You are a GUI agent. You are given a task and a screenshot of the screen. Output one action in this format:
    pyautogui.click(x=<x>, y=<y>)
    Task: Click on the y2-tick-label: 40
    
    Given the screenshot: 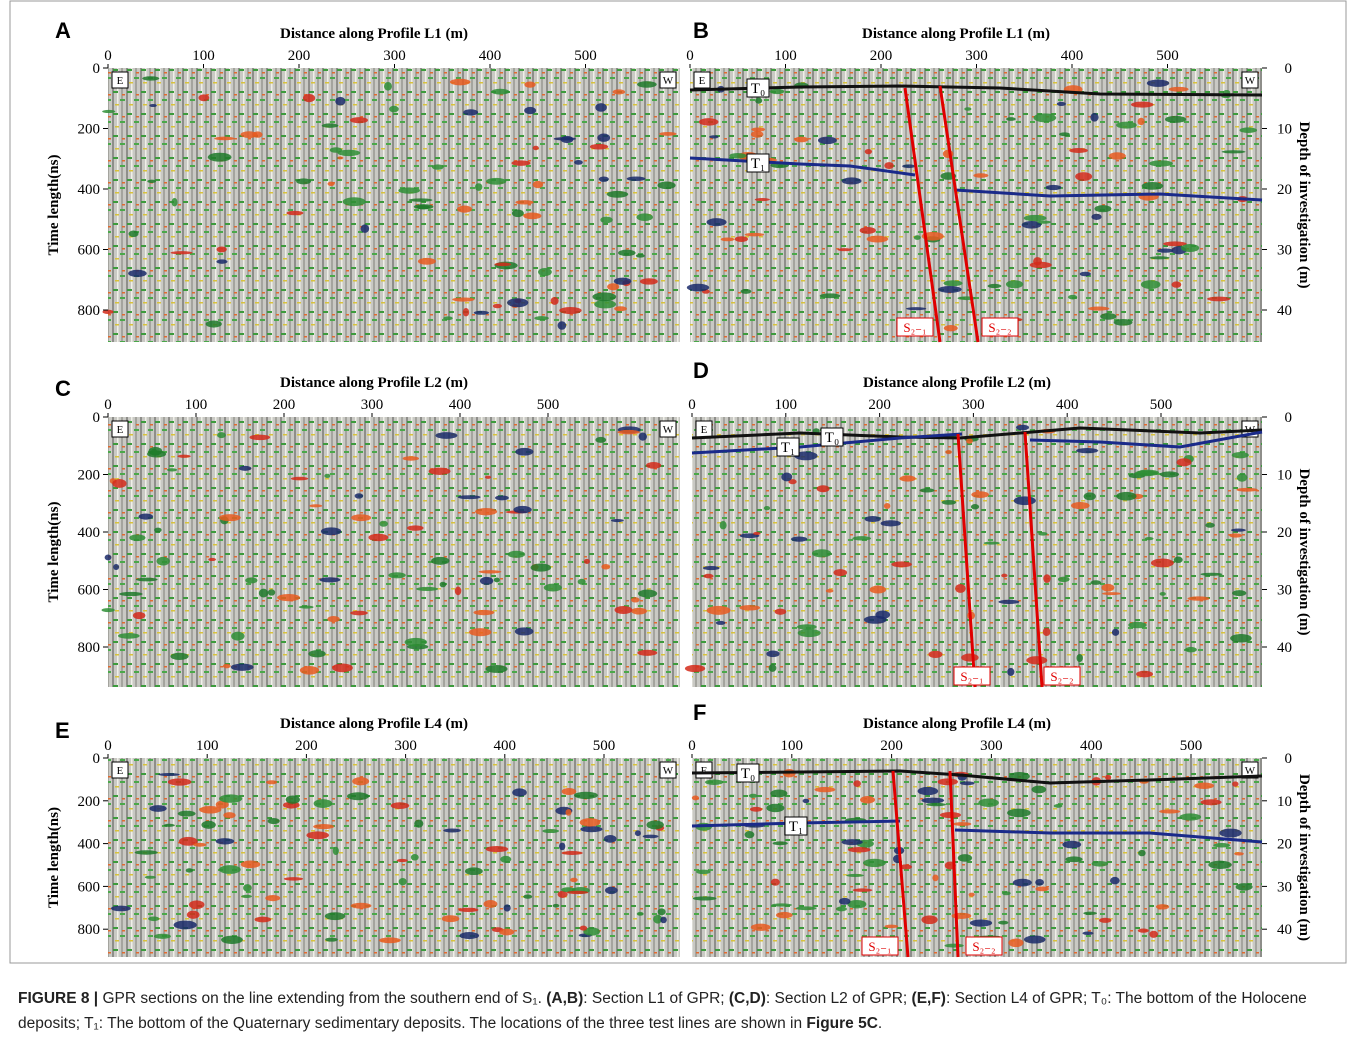 What is the action you would take?
    pyautogui.click(x=1284, y=648)
    